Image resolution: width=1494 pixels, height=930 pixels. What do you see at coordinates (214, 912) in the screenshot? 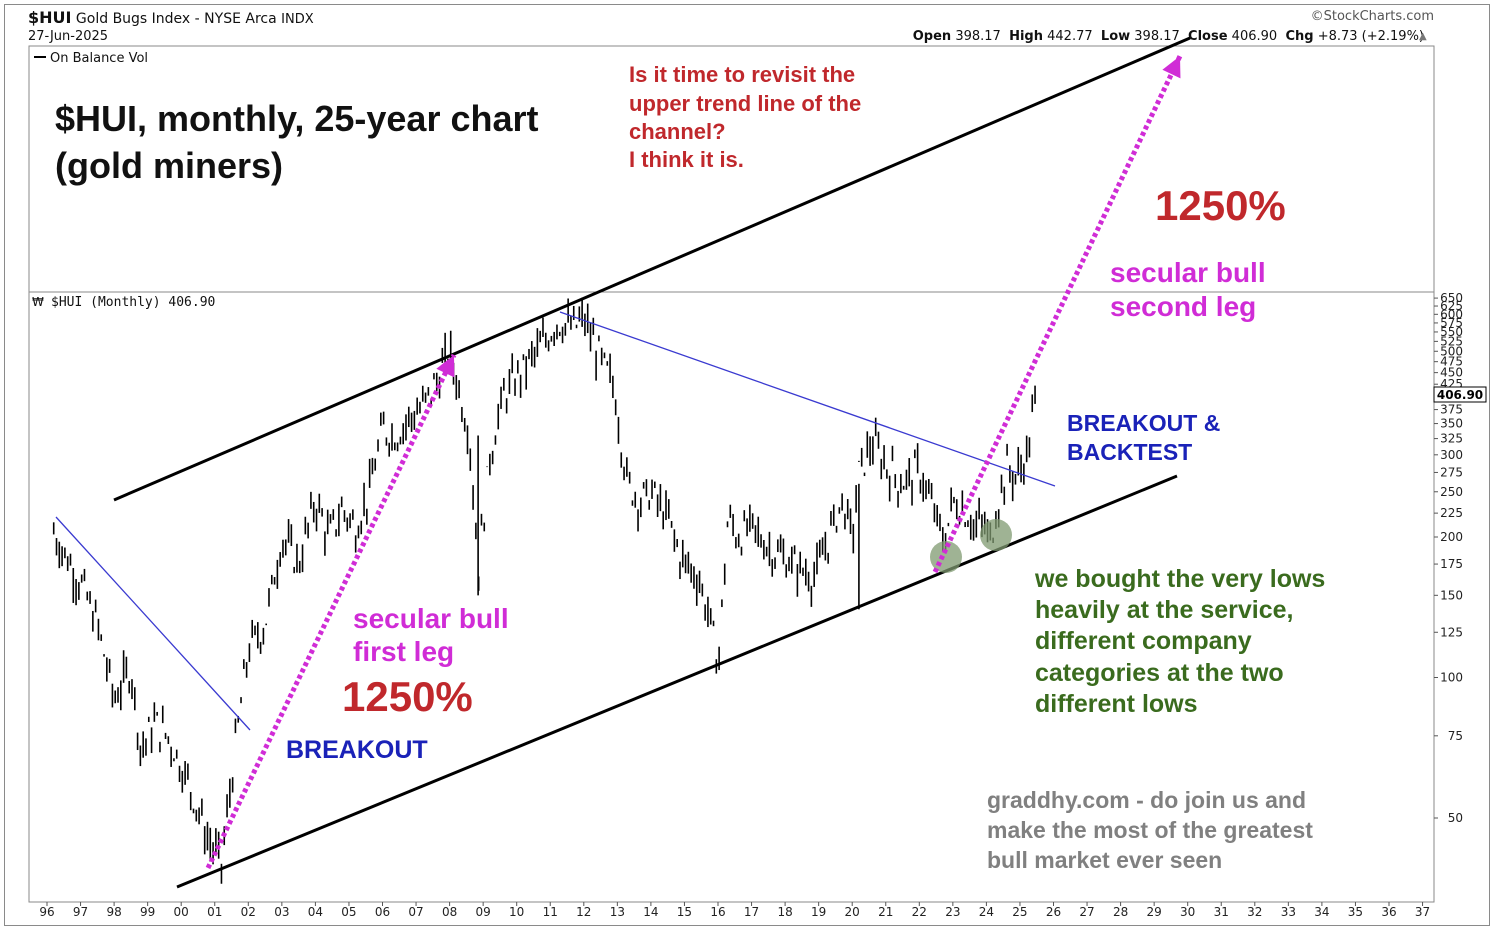
I see `x-tick-label: 01` at bounding box center [214, 912].